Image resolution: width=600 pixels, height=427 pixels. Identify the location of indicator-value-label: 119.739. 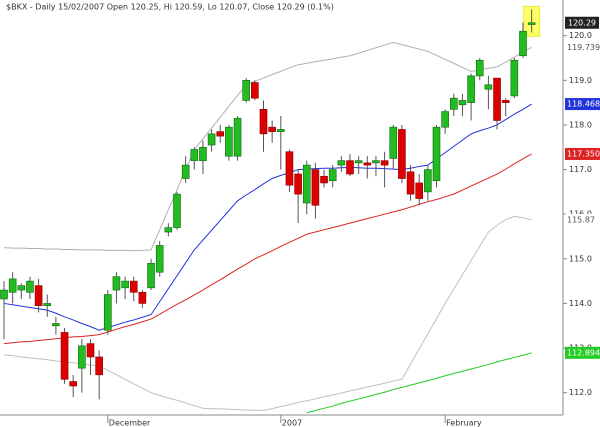
(583, 47).